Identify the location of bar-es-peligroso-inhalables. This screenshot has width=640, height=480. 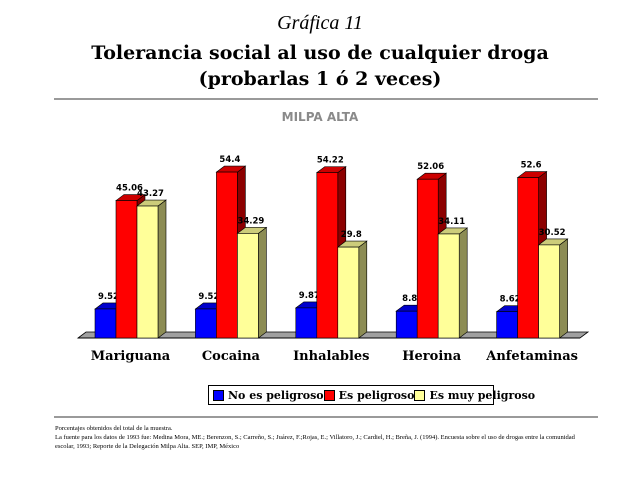
(327, 255).